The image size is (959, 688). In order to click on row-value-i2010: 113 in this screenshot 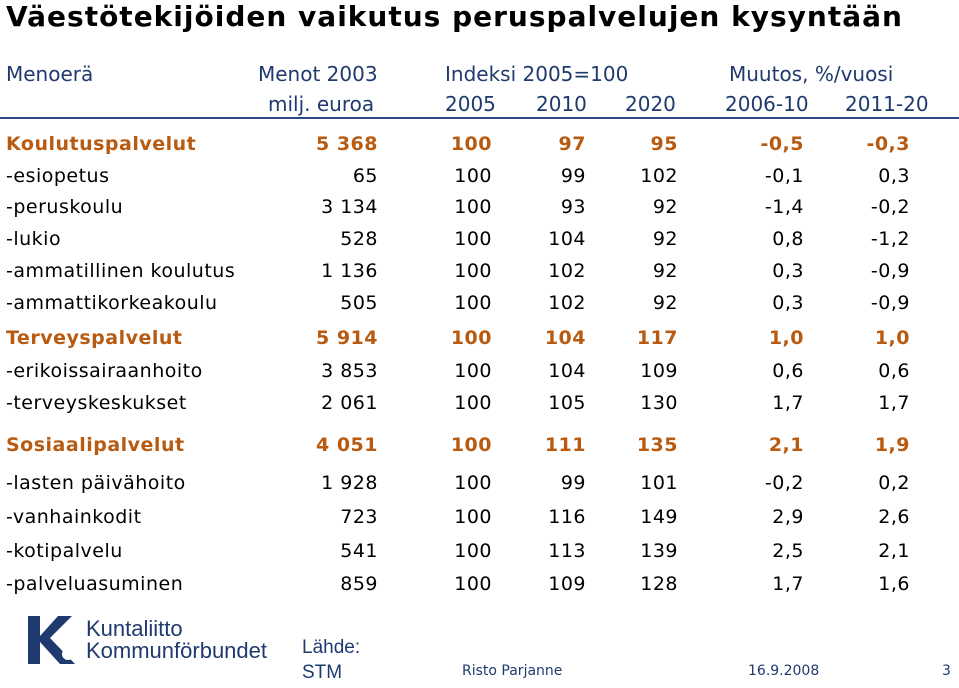, I will do `click(567, 551)`.